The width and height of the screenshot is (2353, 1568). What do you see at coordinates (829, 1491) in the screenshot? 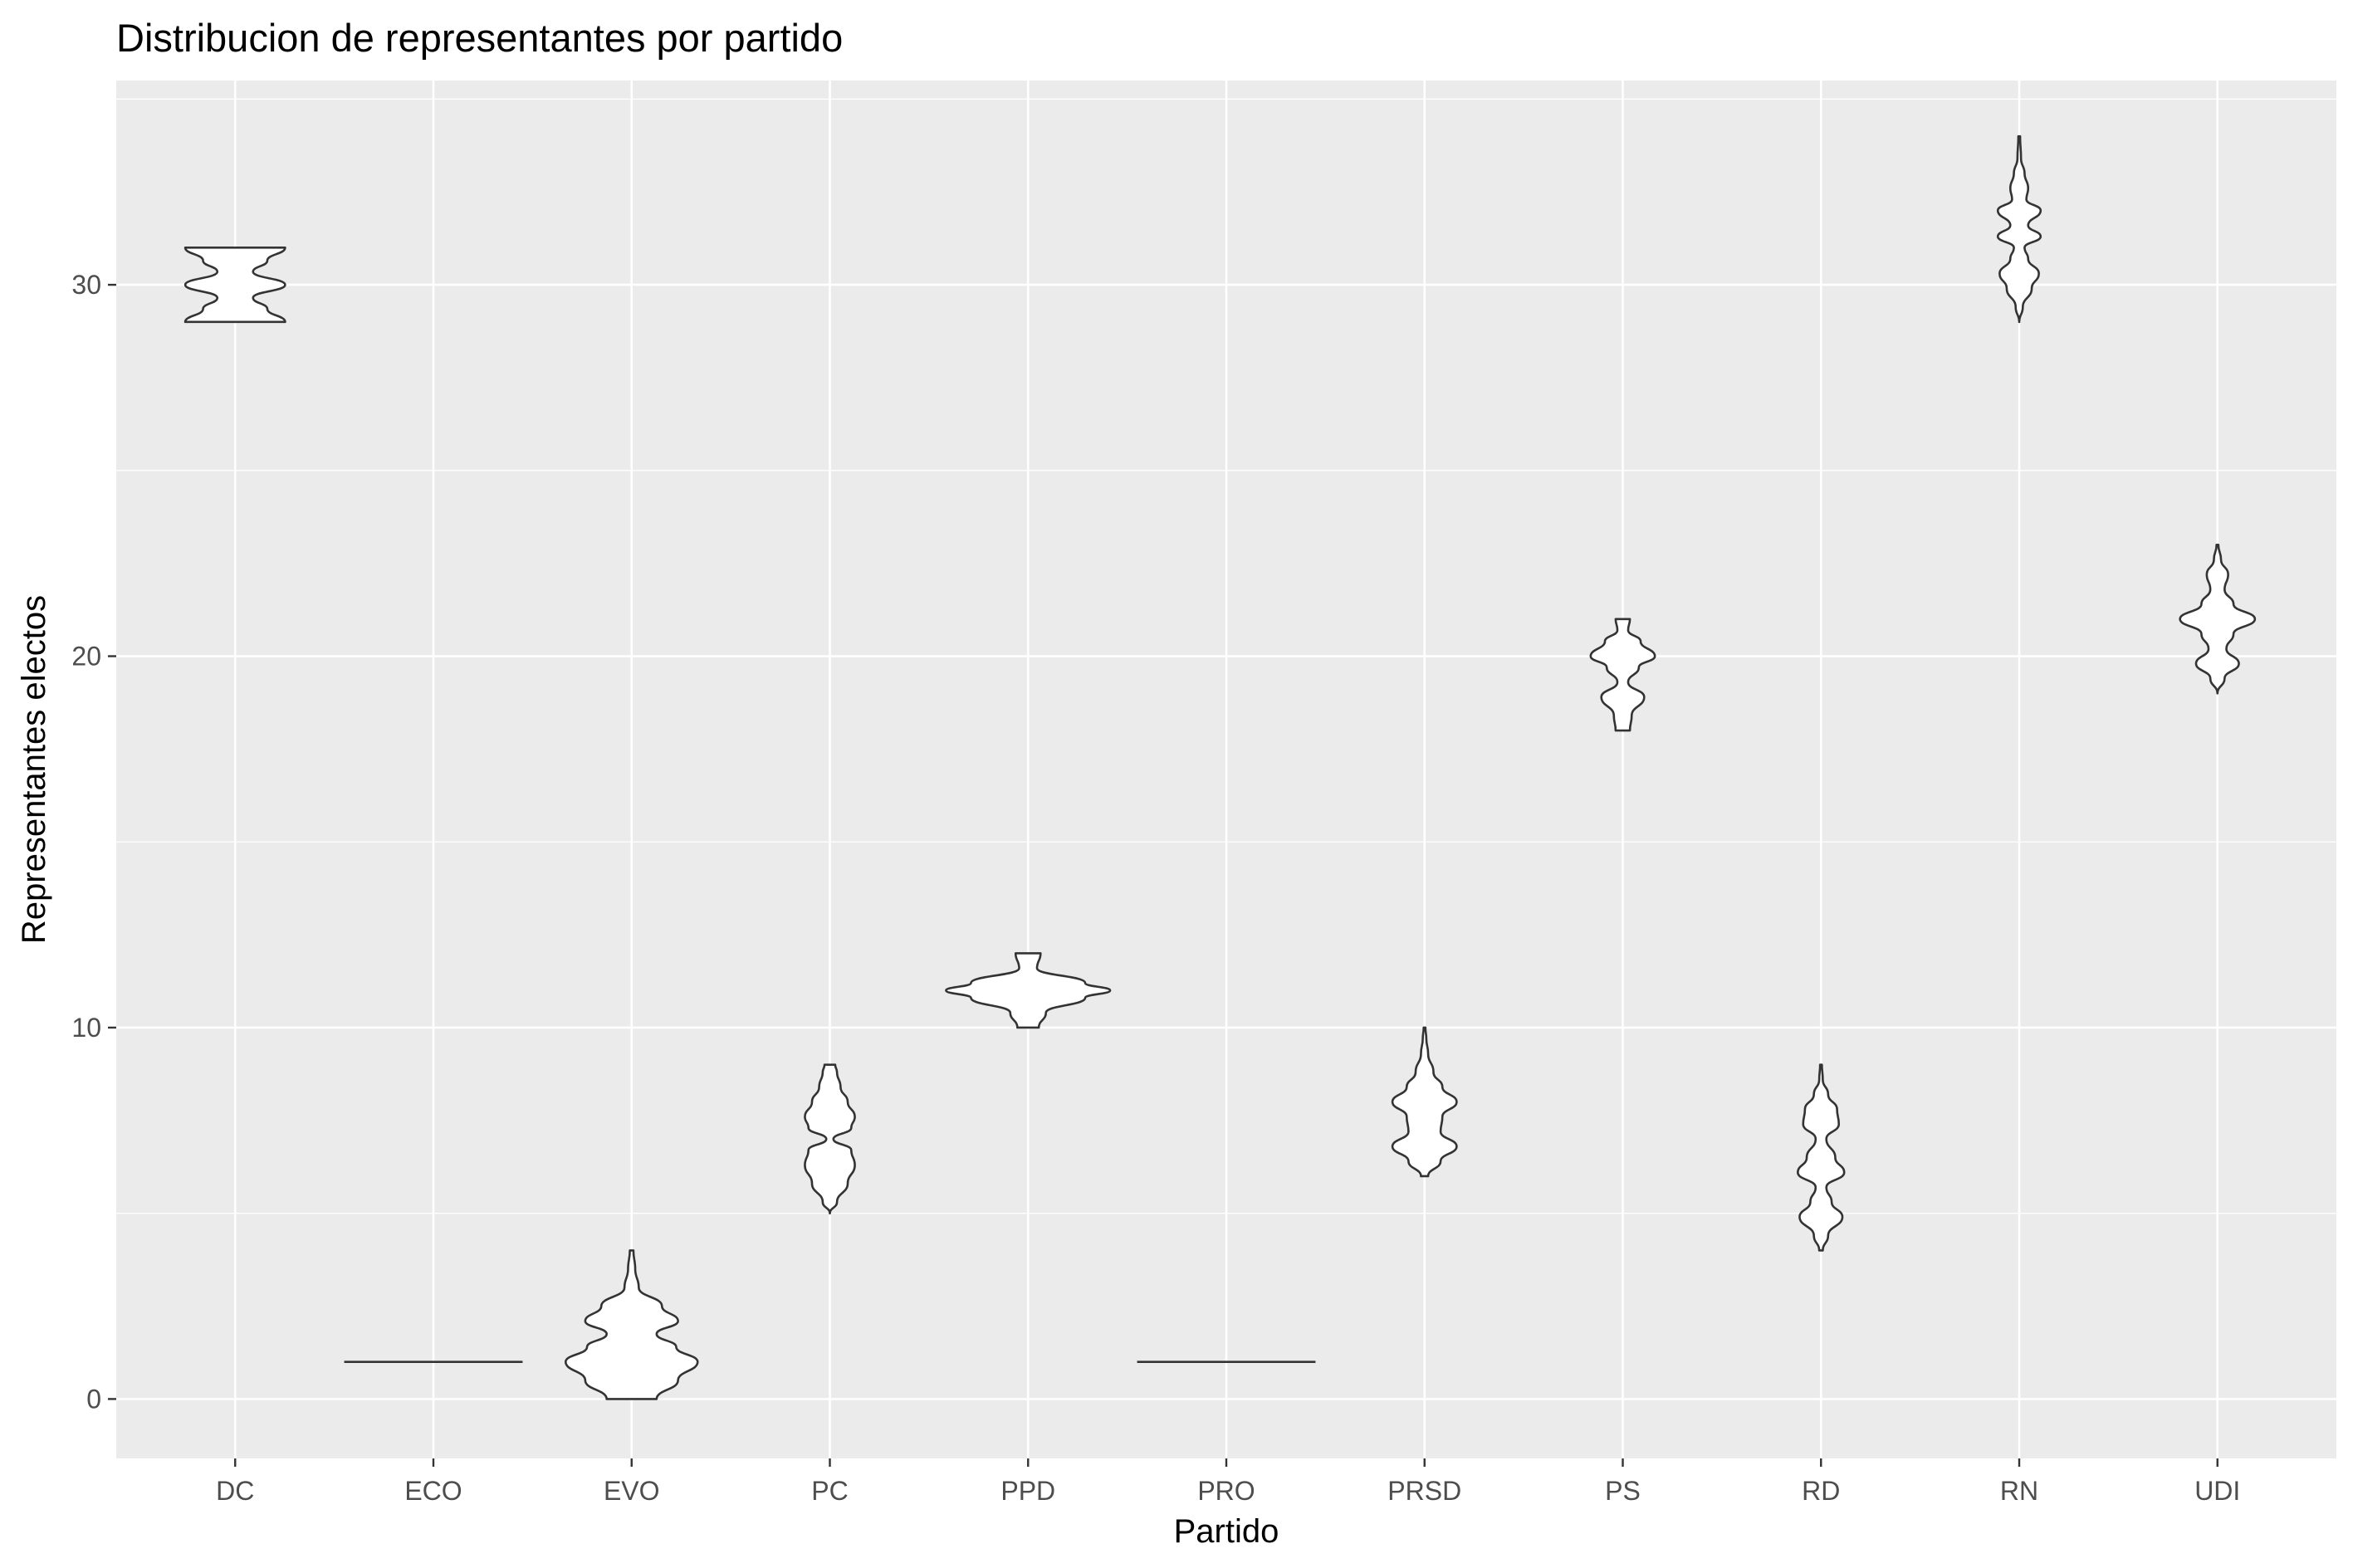
I see `x-tick-label: PC` at bounding box center [829, 1491].